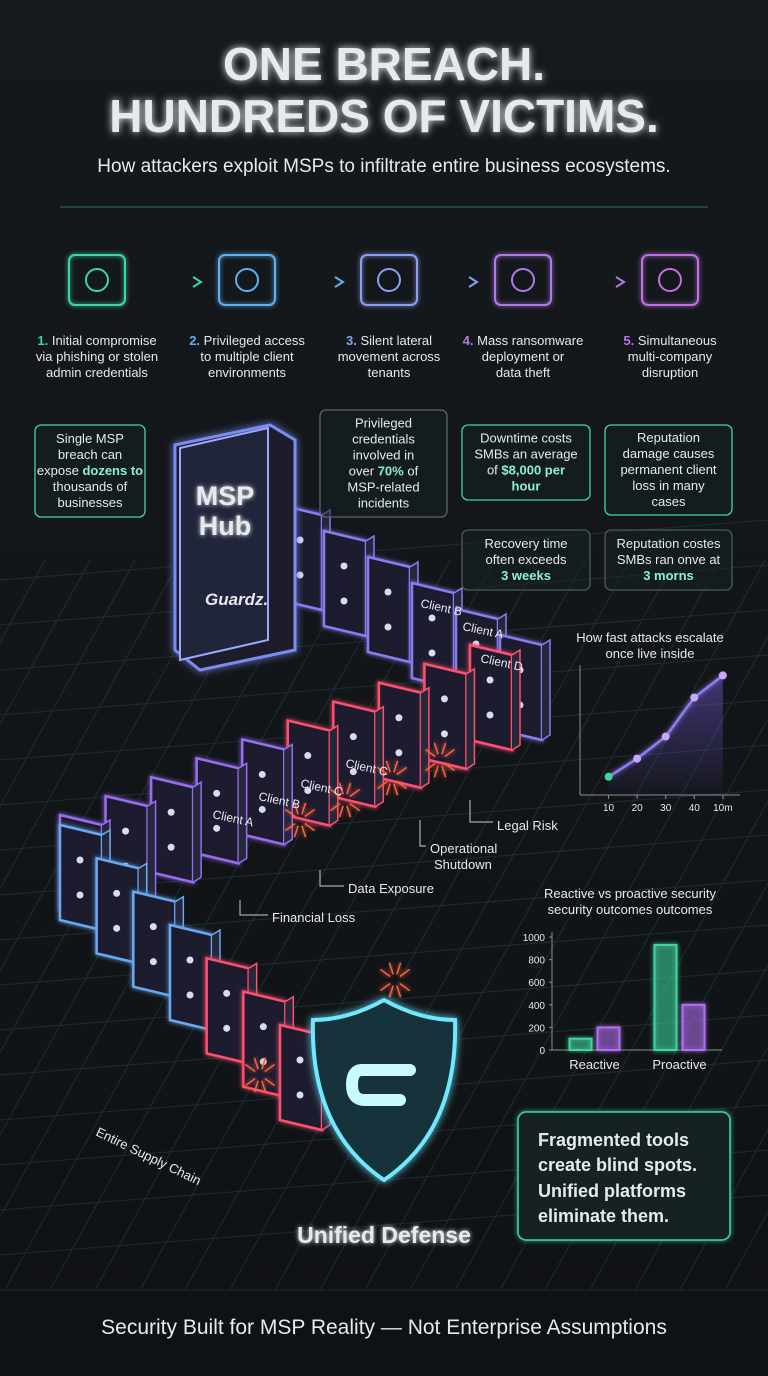 The height and width of the screenshot is (1376, 768). I want to click on stat-text: SMBs an average, so click(525, 454).